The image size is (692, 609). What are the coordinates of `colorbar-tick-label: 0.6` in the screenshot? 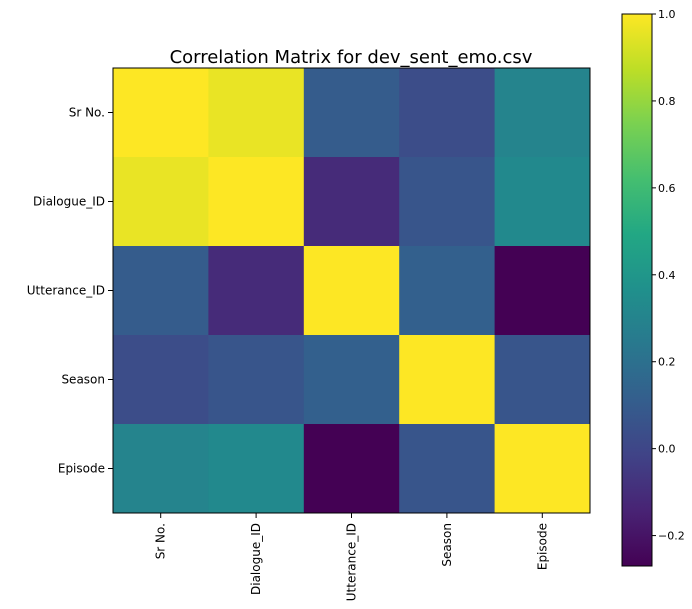 It's located at (667, 188).